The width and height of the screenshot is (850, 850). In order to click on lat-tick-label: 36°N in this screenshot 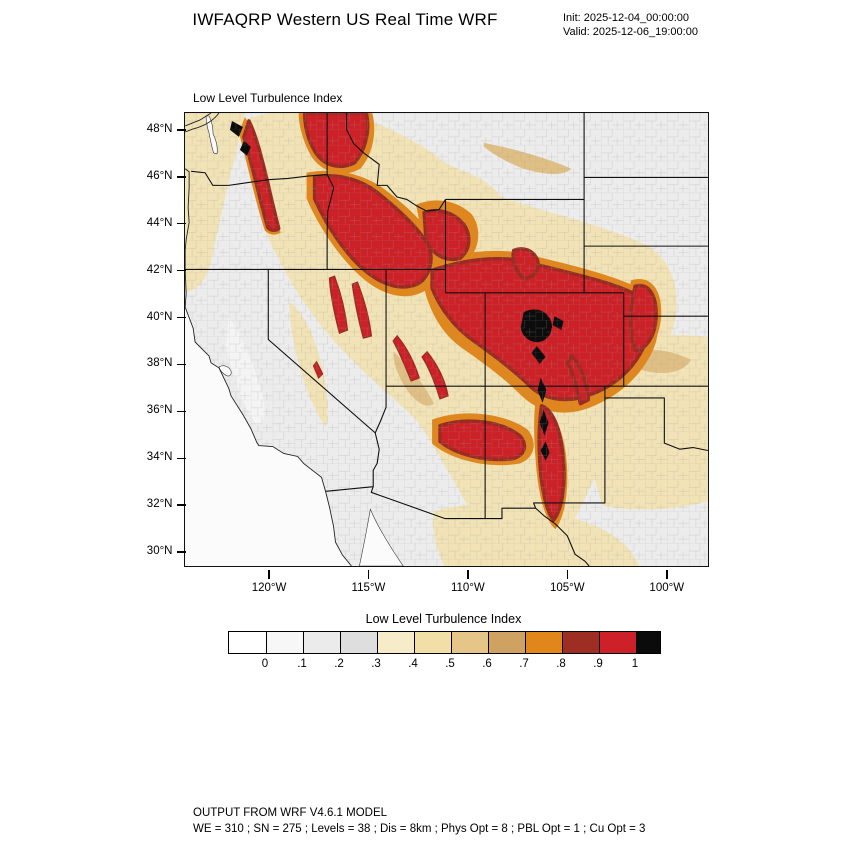, I will do `click(159, 410)`.